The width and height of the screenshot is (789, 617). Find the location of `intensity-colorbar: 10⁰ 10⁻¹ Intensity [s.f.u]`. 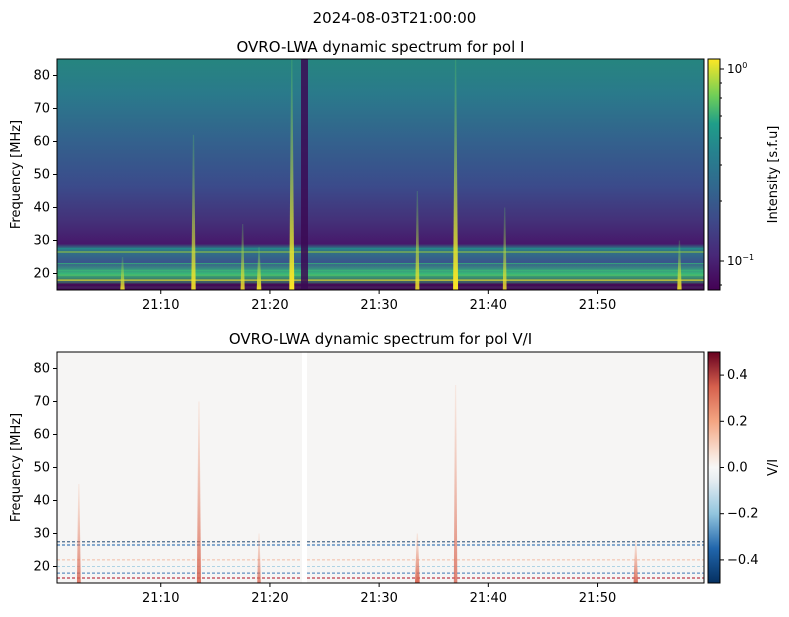

intensity-colorbar: 10⁰ 10⁻¹ Intensity [s.f.u] is located at coordinates (744, 174).